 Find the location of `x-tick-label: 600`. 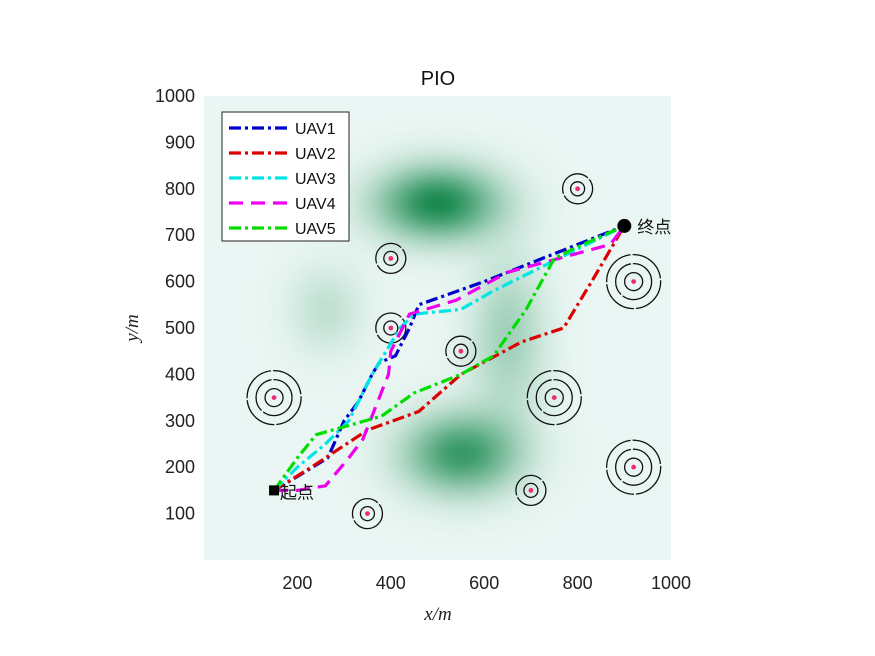

x-tick-label: 600 is located at coordinates (484, 583).